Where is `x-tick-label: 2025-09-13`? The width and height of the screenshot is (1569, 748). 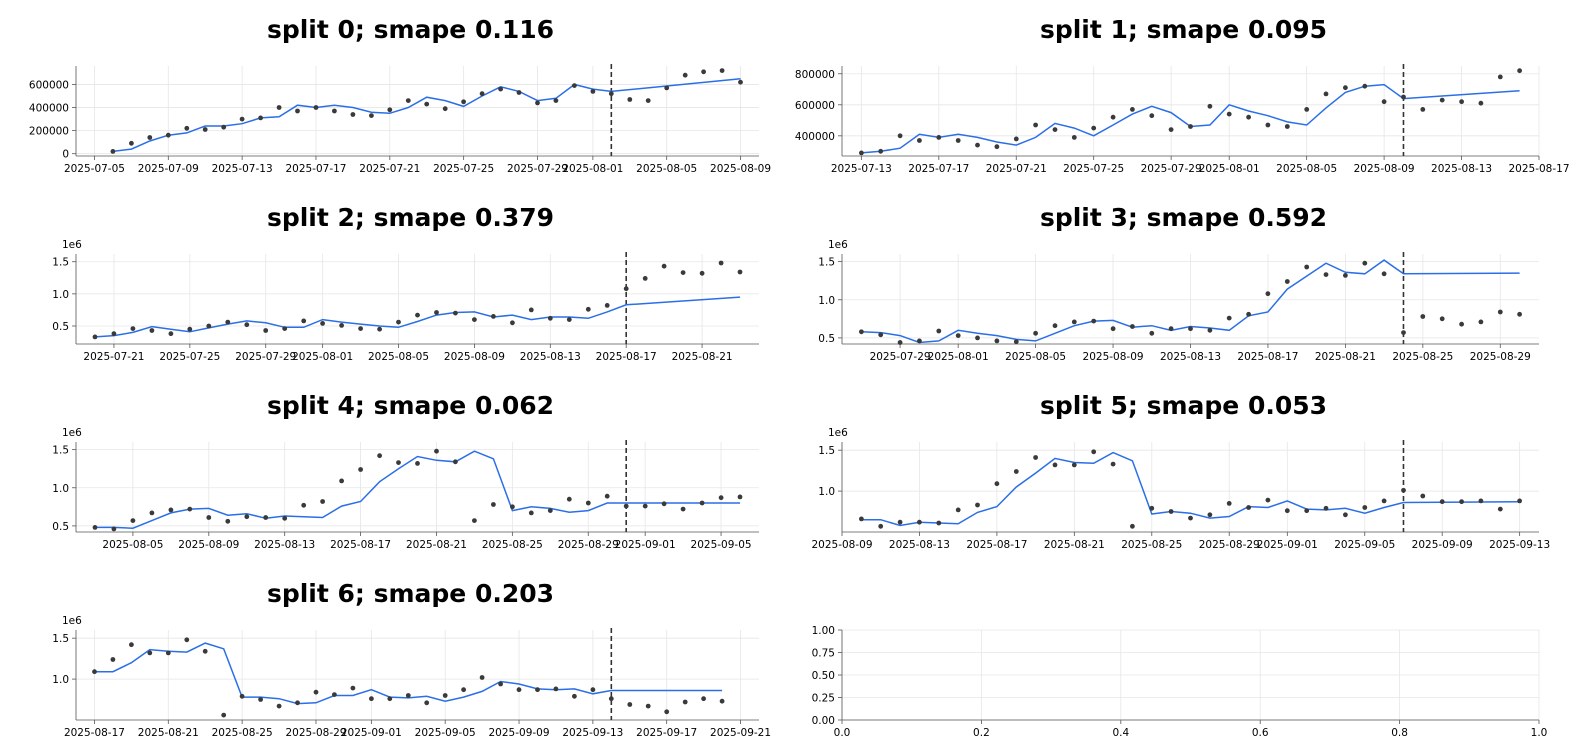
x-tick-label: 2025-09-13 is located at coordinates (592, 733).